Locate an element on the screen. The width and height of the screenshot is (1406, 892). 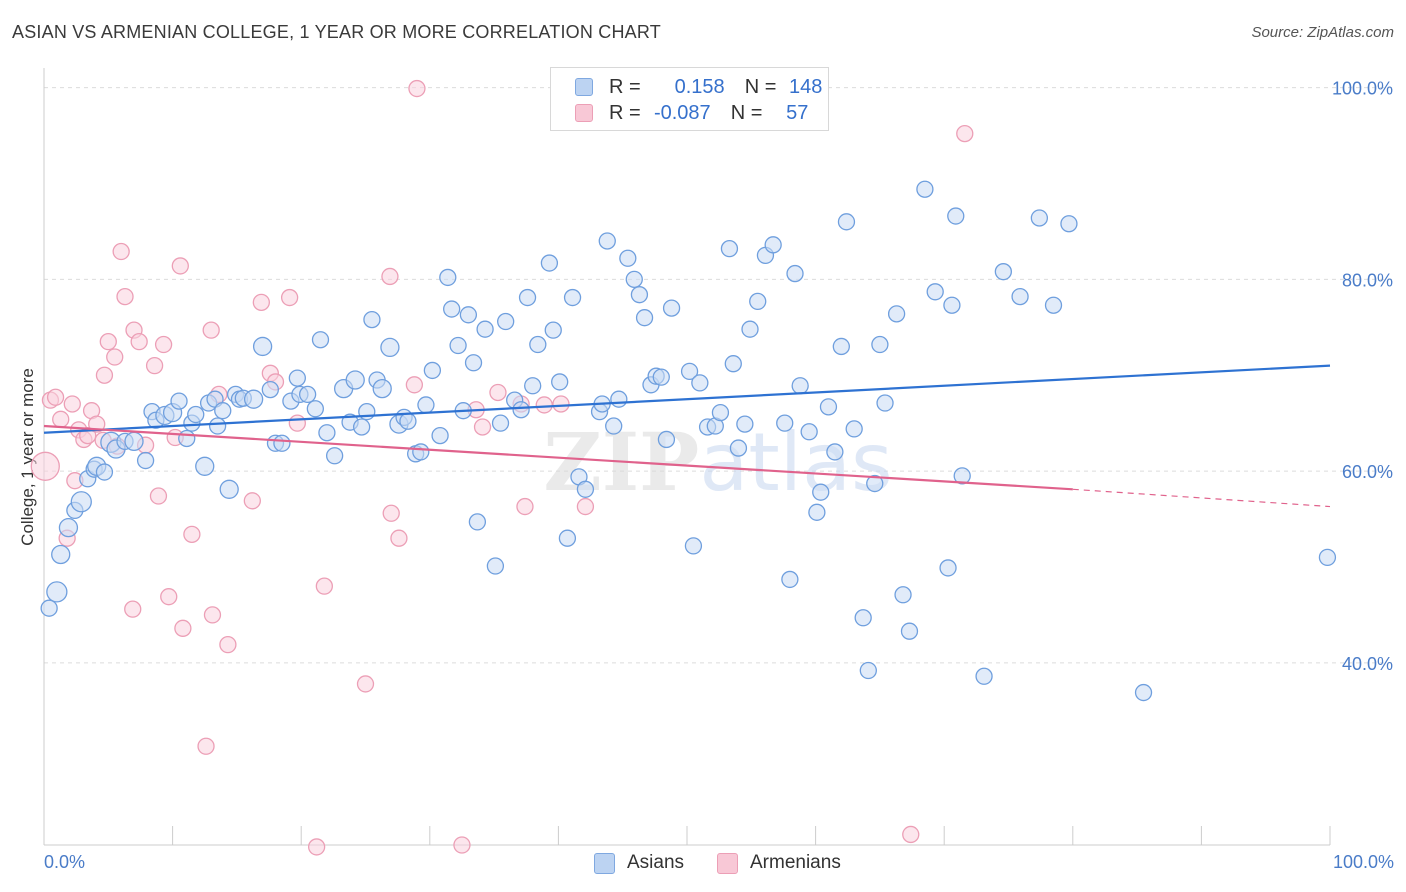
chart-source: Source: ZipAtlas.com is located at coordinates (1322, 32).